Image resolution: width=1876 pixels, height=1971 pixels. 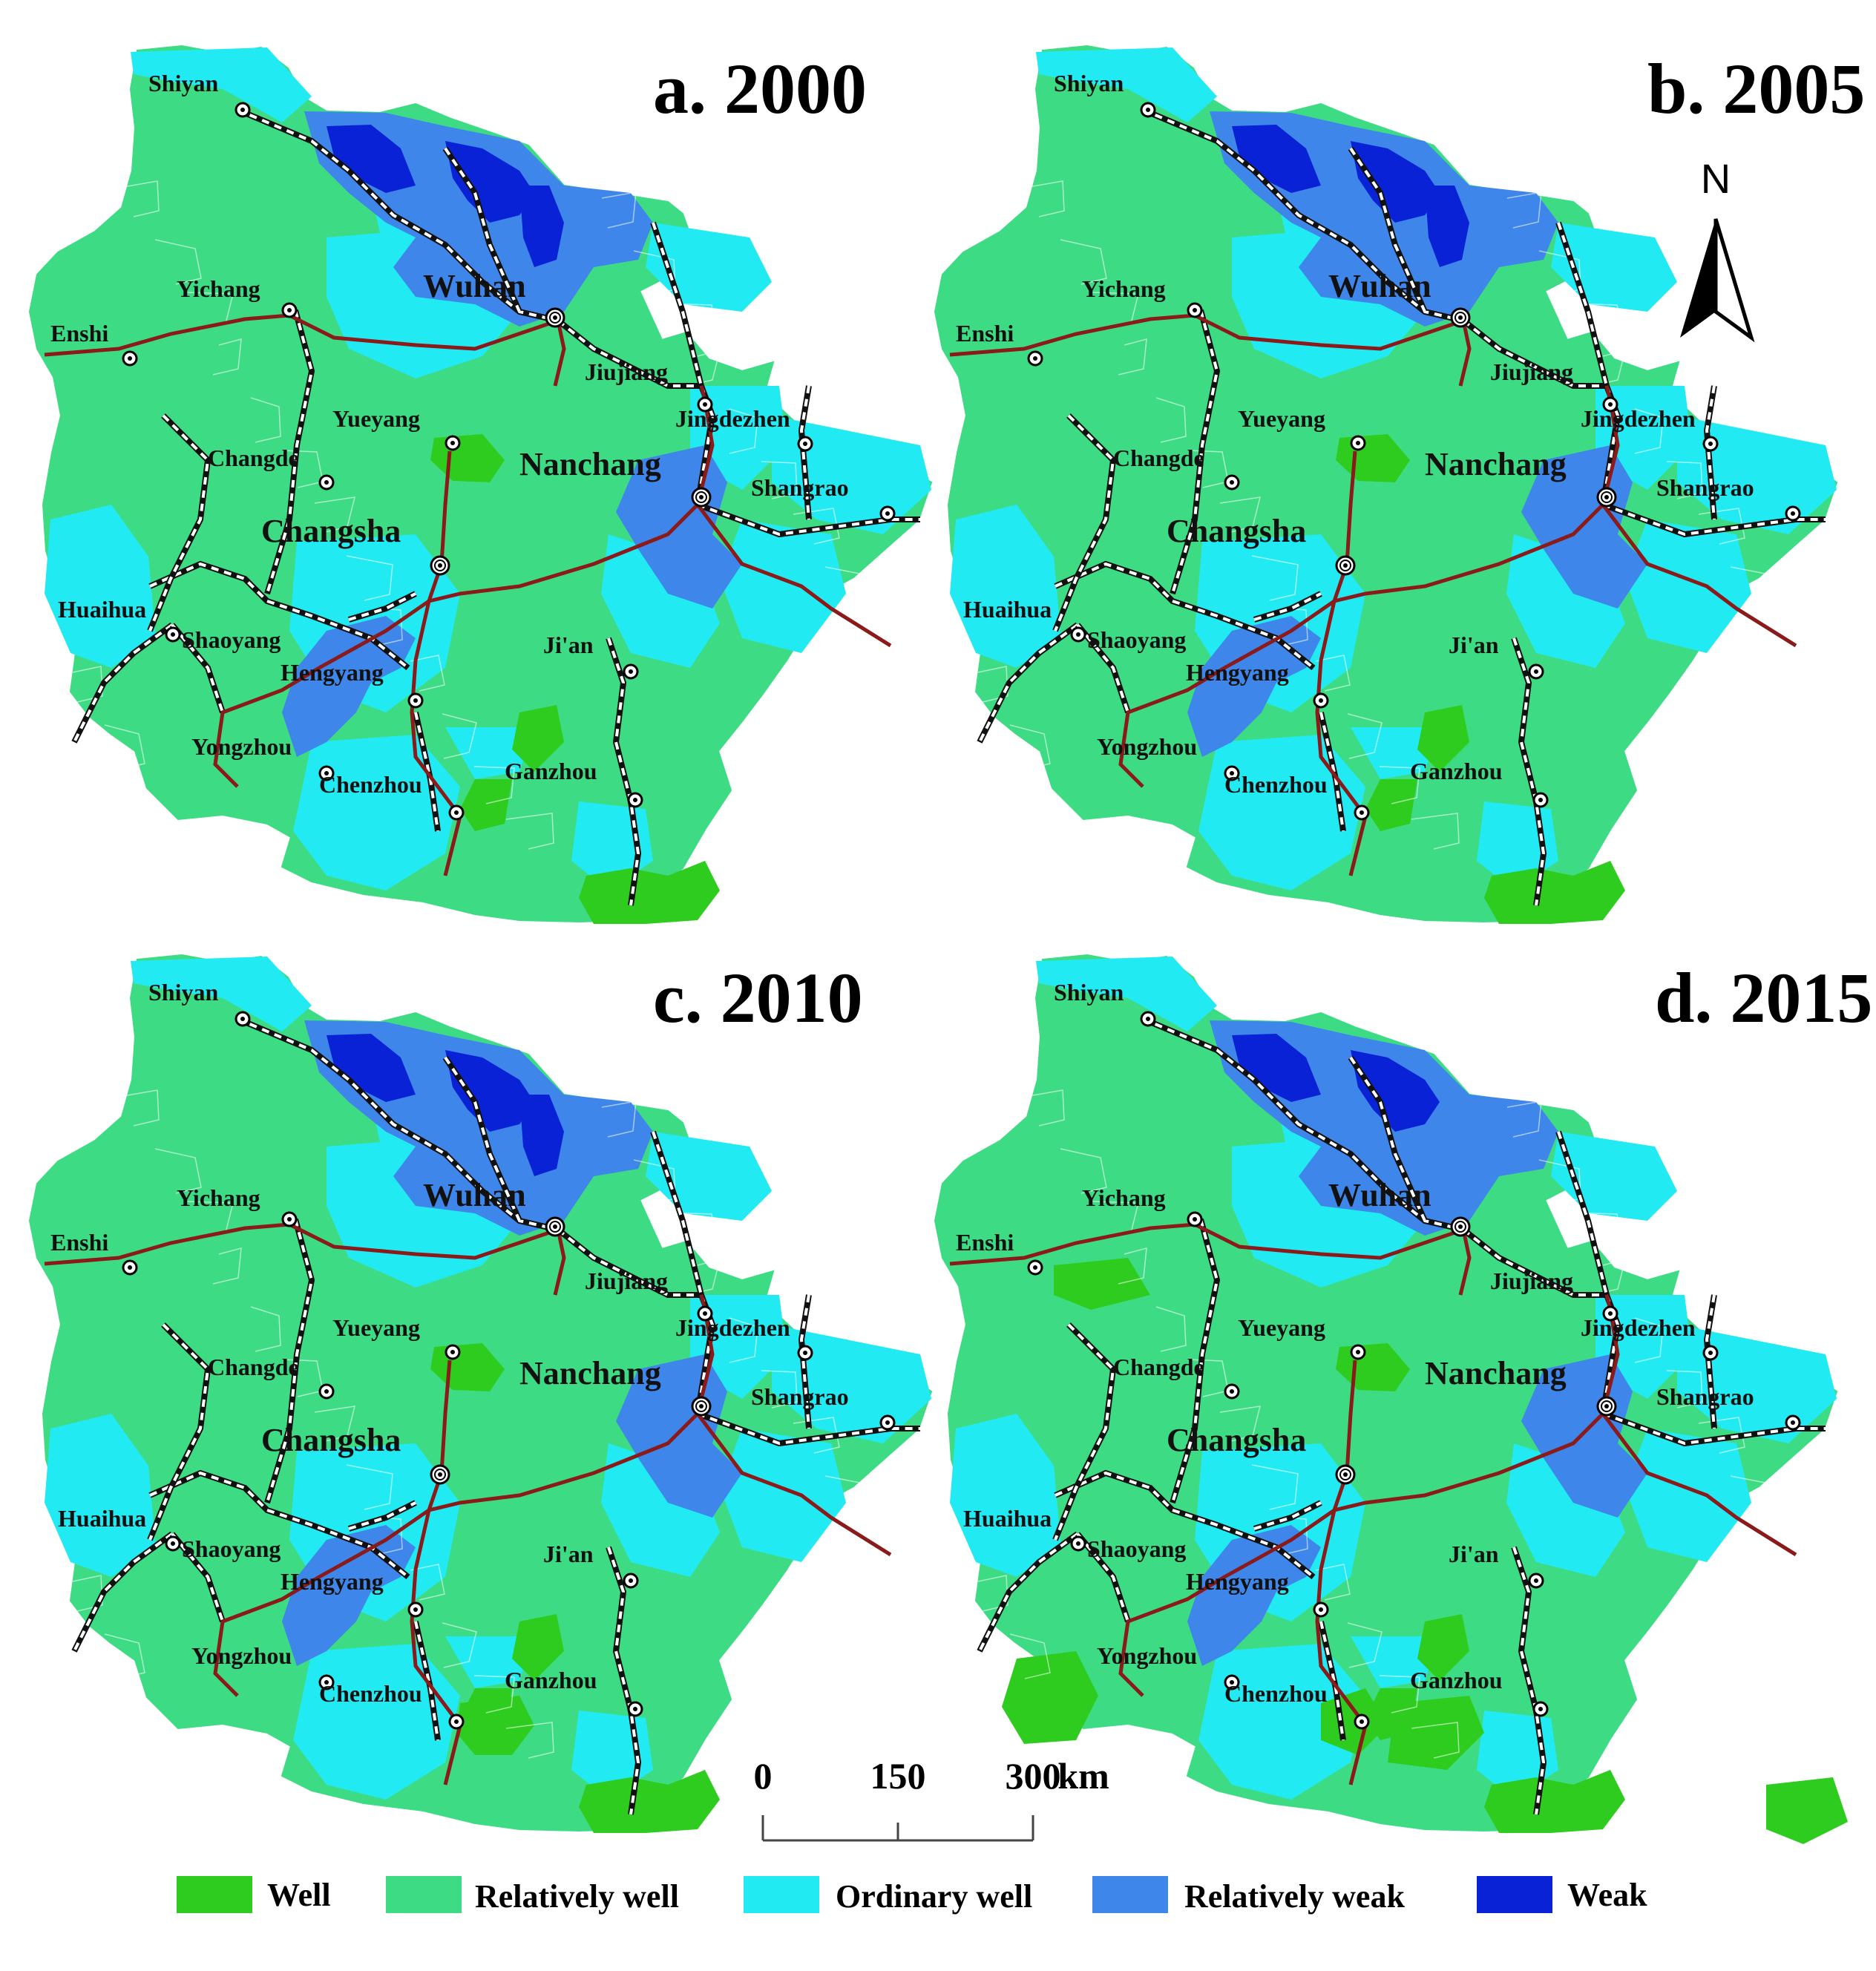 I want to click on scale-bar: 0 150 300 km, so click(x=931, y=1798).